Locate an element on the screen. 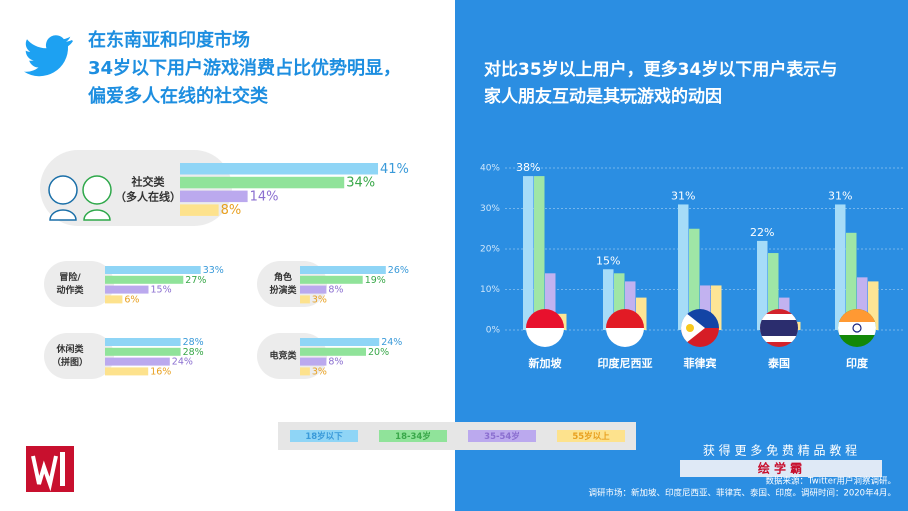 The width and height of the screenshot is (908, 511). chart-title: 对比35岁以上用户，更多34岁以下用户表示与 is located at coordinates (660, 69).